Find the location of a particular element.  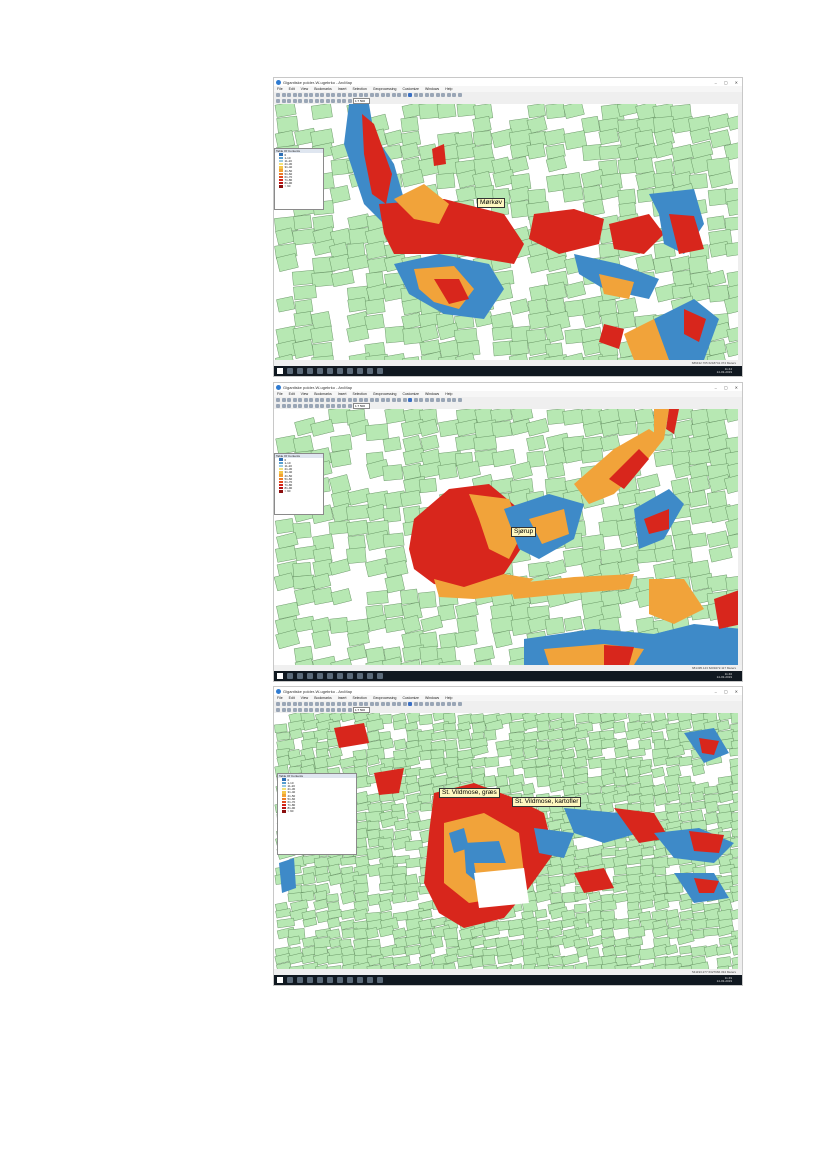

minimize-button: – is located at coordinates (715, 387).